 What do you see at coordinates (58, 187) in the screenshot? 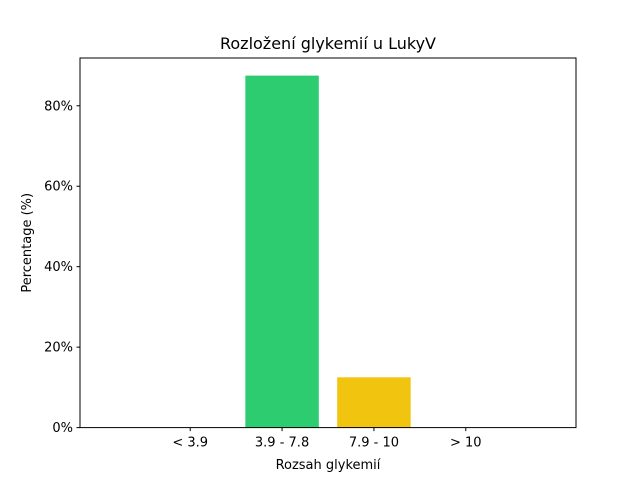
I see `y-tick-label: 60%` at bounding box center [58, 187].